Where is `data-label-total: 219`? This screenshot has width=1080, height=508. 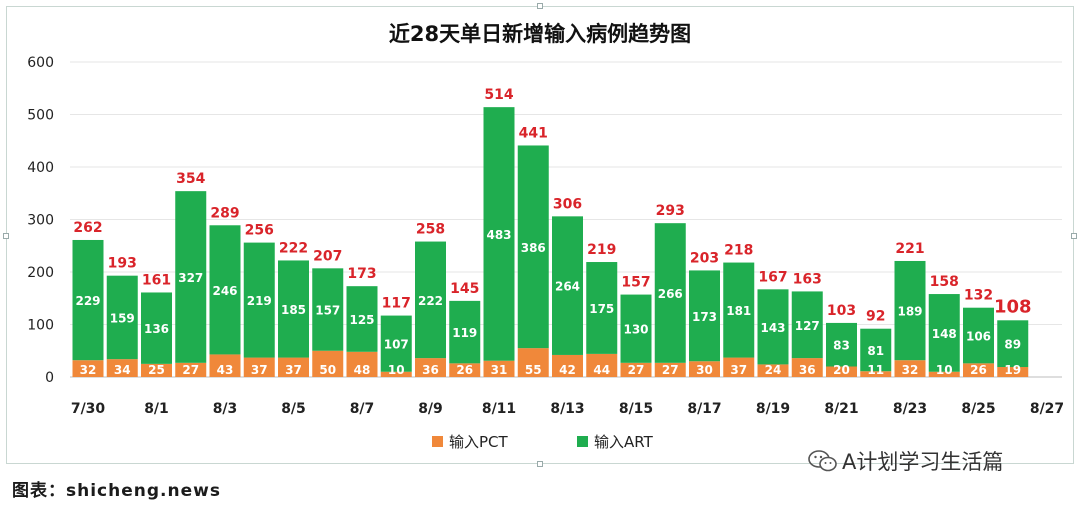 data-label-total: 219 is located at coordinates (601, 250).